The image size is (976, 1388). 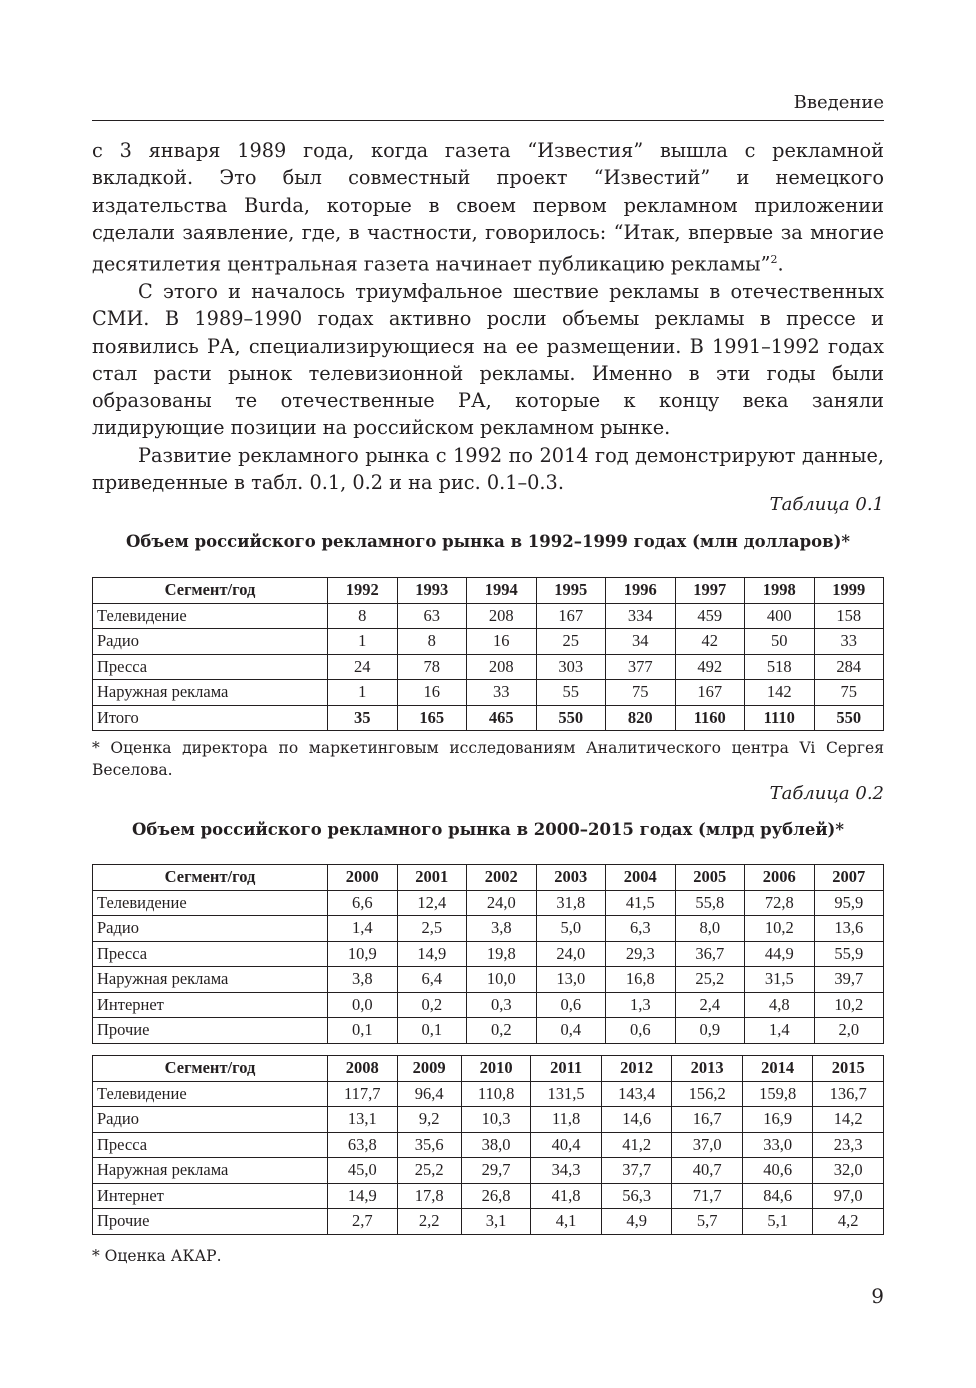 What do you see at coordinates (636, 1068) in the screenshot?
I see `column-header: 2012` at bounding box center [636, 1068].